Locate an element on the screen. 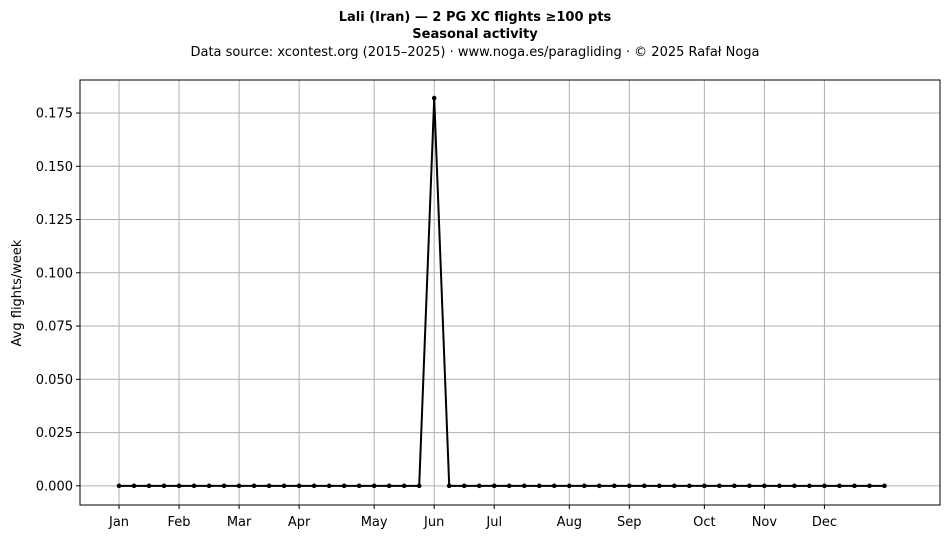  x-tick-label: Aug is located at coordinates (569, 522).